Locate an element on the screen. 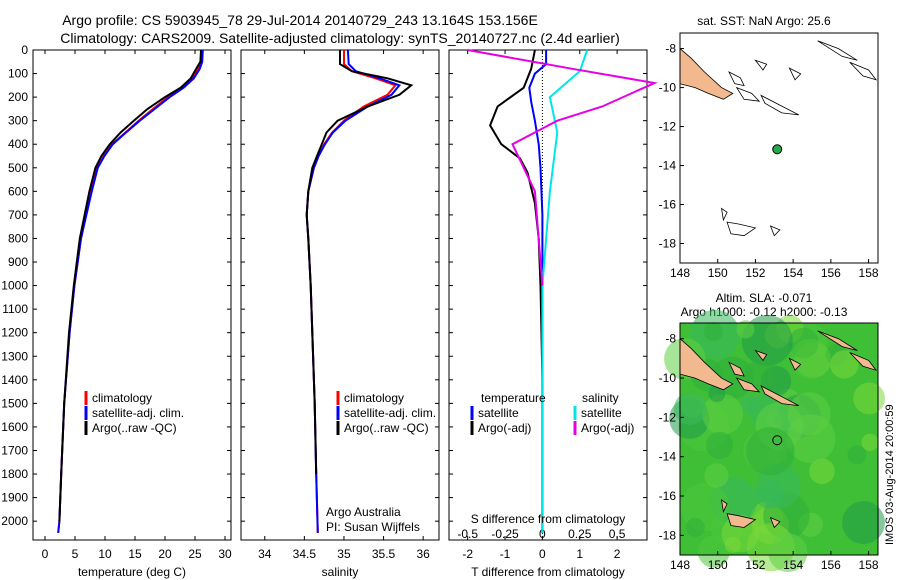 The width and height of the screenshot is (900, 580). x-tick-label: 20 is located at coordinates (165, 554).